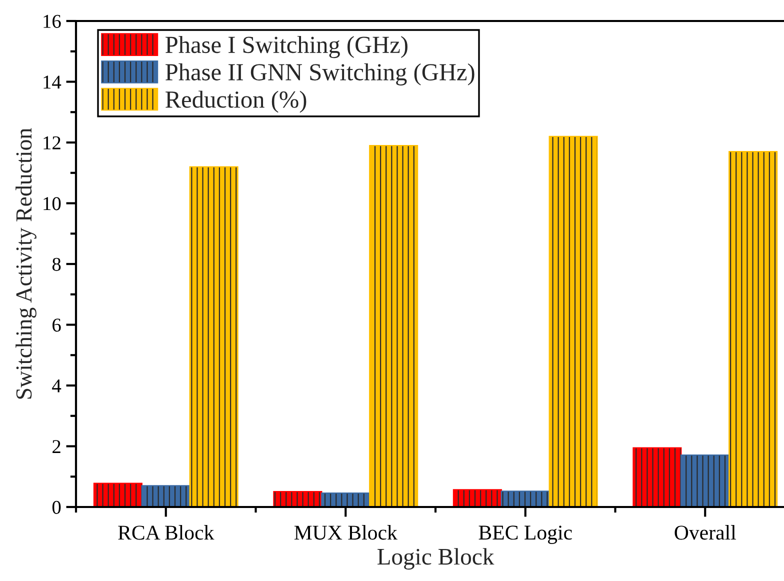 The width and height of the screenshot is (784, 581). I want to click on y-tick-label: 0, so click(56, 507).